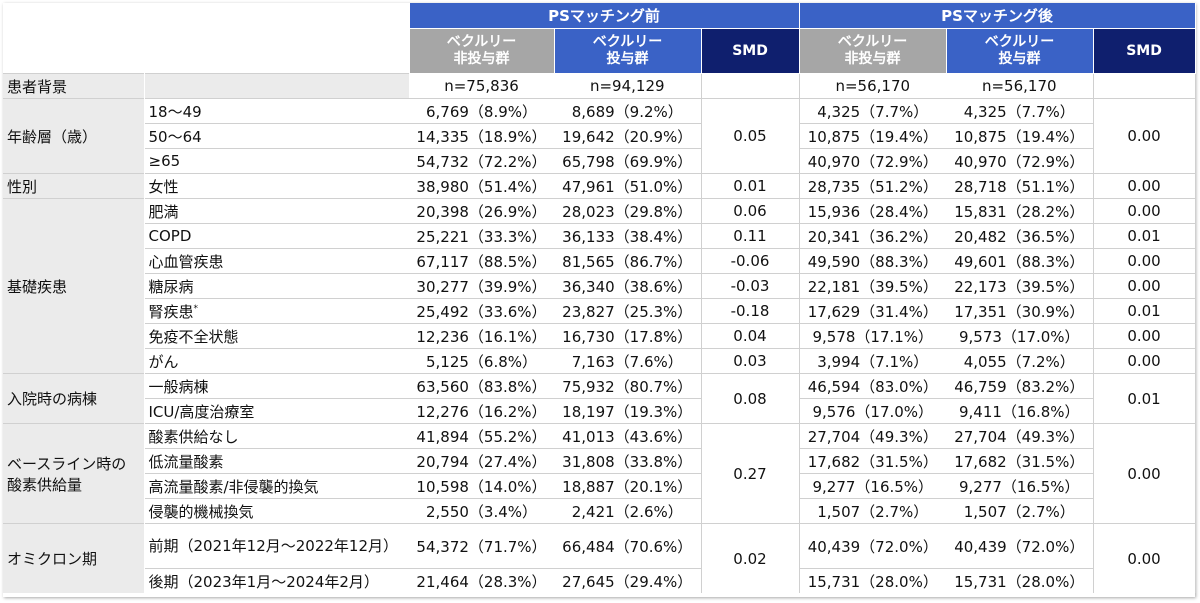  I want to click on header-after-nonadmin: ベクルリー 非投与群, so click(872, 51).